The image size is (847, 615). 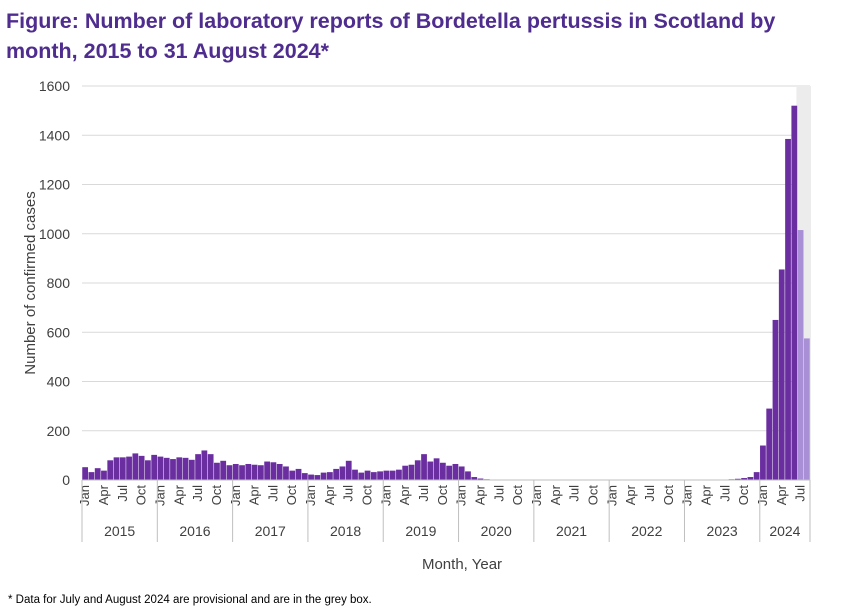 What do you see at coordinates (54, 234) in the screenshot?
I see `y-tick-label: 1000` at bounding box center [54, 234].